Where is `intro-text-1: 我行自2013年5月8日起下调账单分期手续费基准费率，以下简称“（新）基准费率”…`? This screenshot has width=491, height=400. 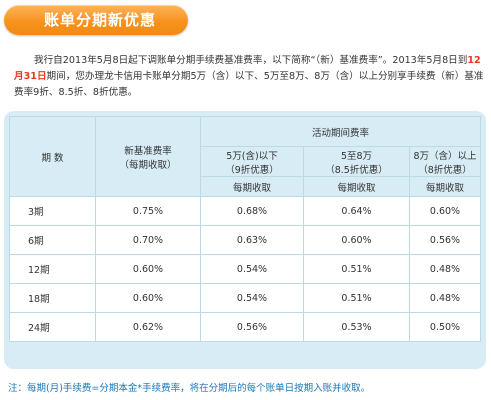 intro-text-1: 我行自2013年5月8日起下调账单分期手续费基准费率，以下简称“（新）基准费率”… is located at coordinates (251, 60).